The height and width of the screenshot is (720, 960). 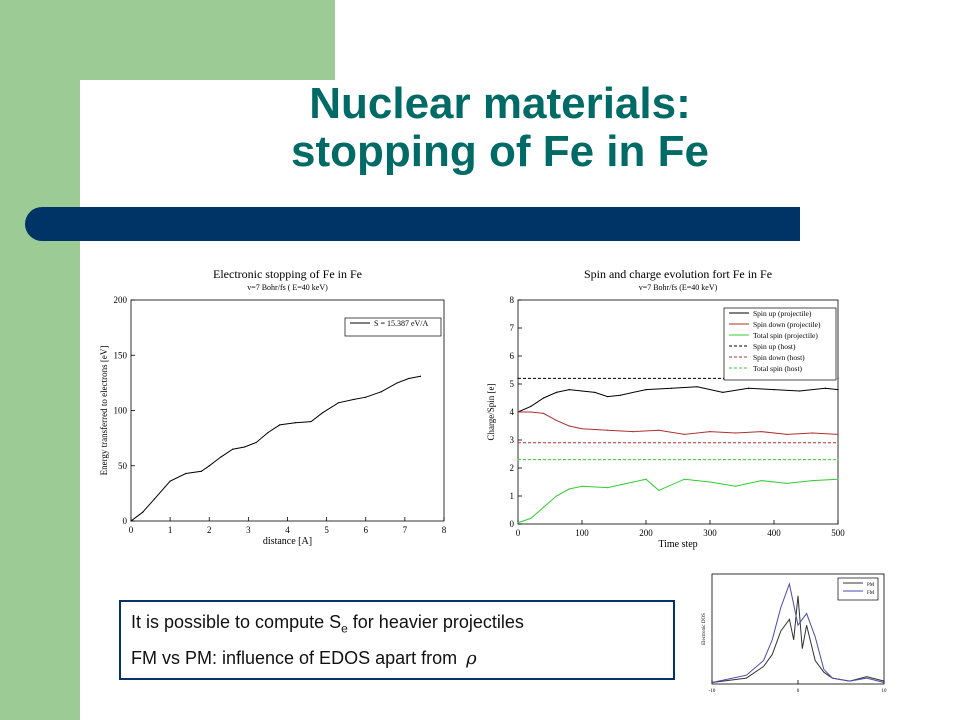 I want to click on x-tick-label: 5, so click(x=326, y=530).